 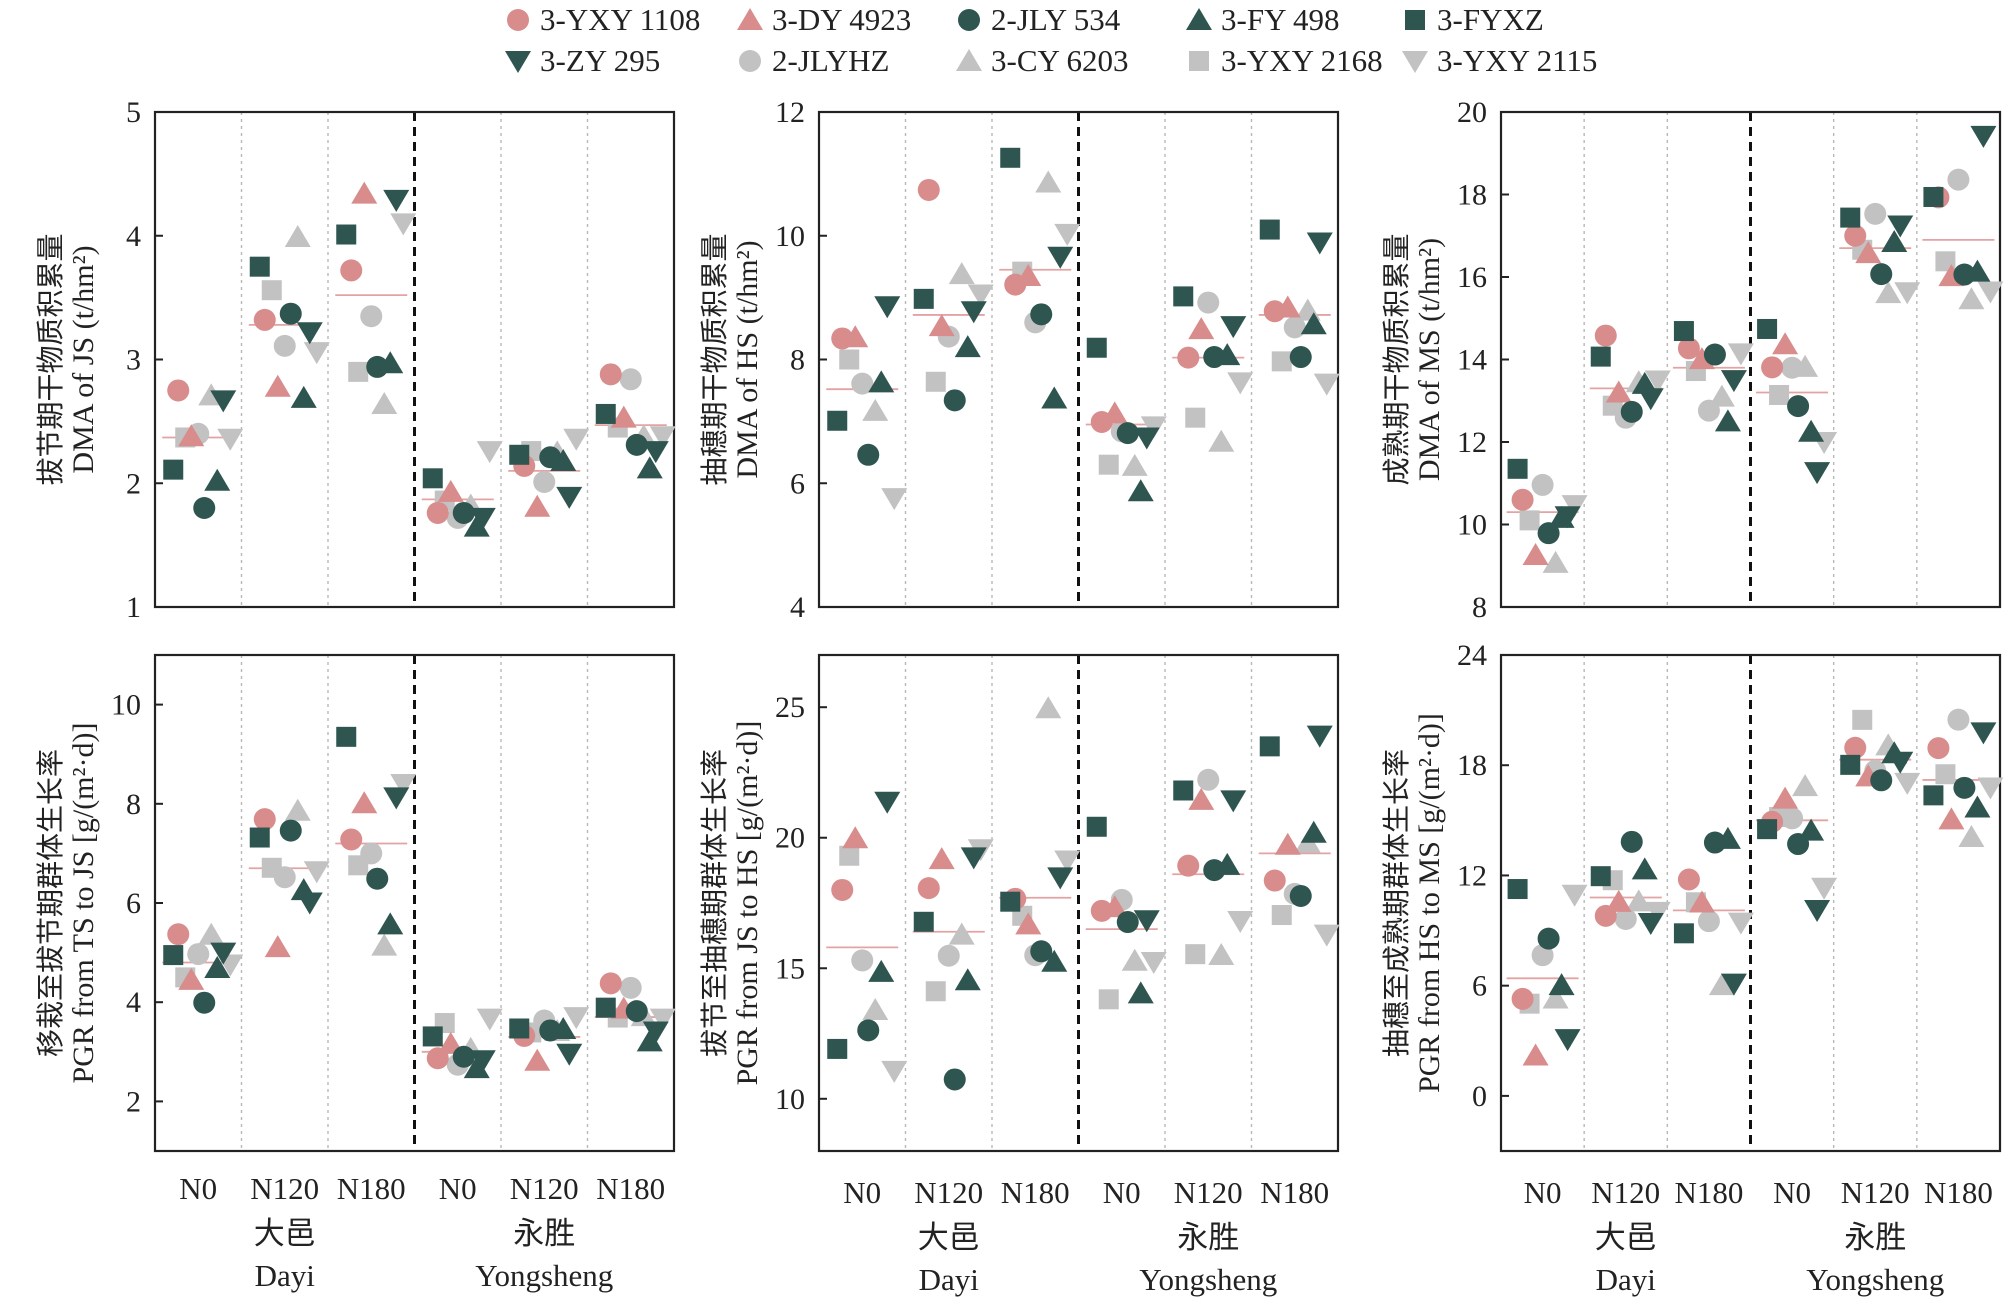 What do you see at coordinates (1019, 360) in the screenshot?
I see `panel-2: 4 6 8 10 12 抽穗期干物质积累量 DMA of HS (t/hm²)` at bounding box center [1019, 360].